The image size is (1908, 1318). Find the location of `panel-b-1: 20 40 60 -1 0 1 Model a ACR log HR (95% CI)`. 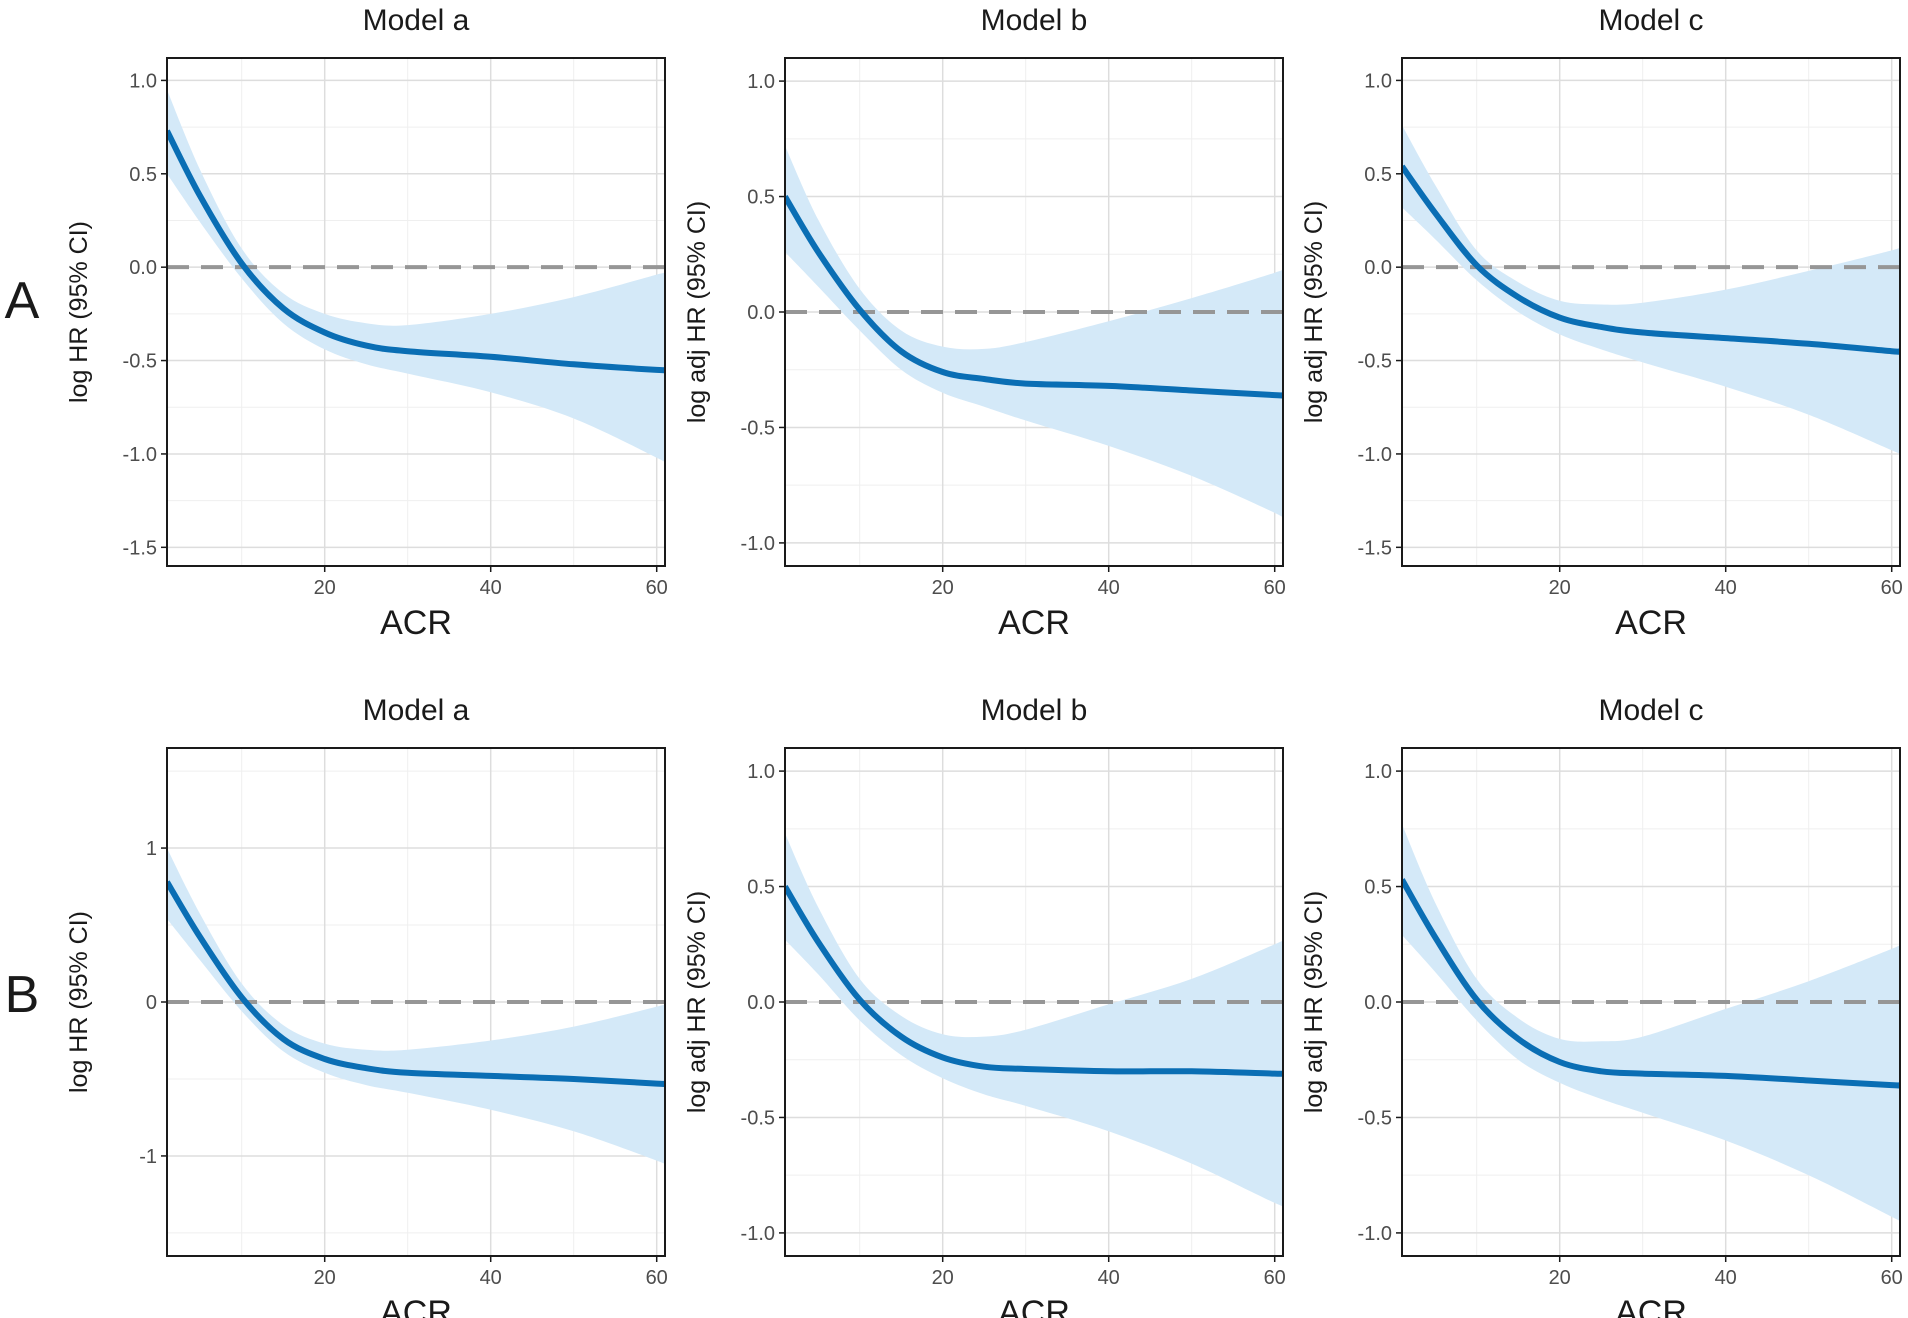

panel-b-1: 20 40 60 -1 0 1 Model a ACR log HR (95% CI) is located at coordinates (366, 1006).